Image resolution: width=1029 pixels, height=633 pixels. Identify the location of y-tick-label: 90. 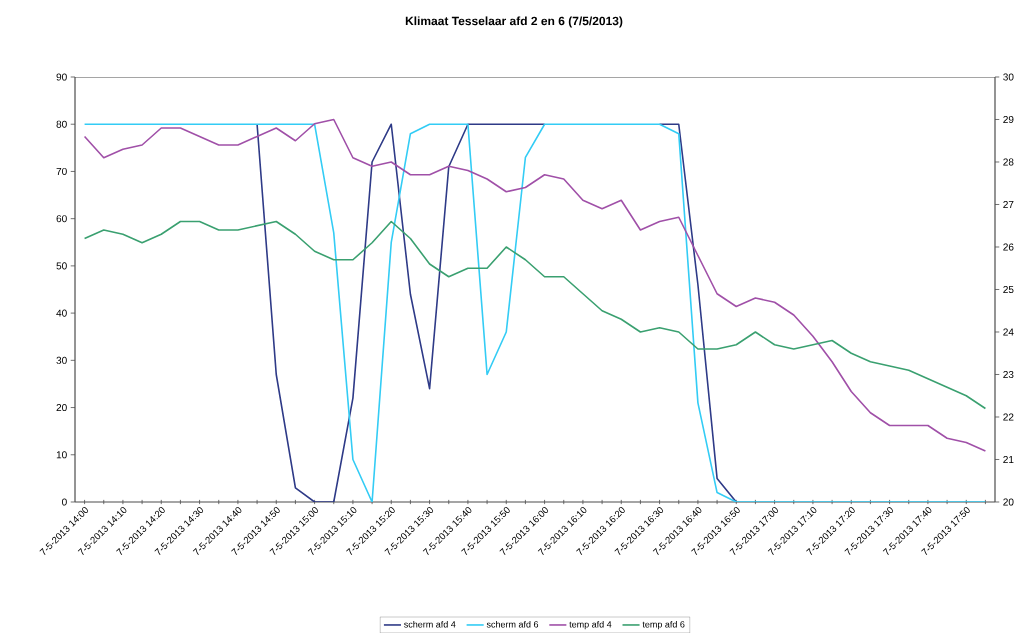
(61, 77).